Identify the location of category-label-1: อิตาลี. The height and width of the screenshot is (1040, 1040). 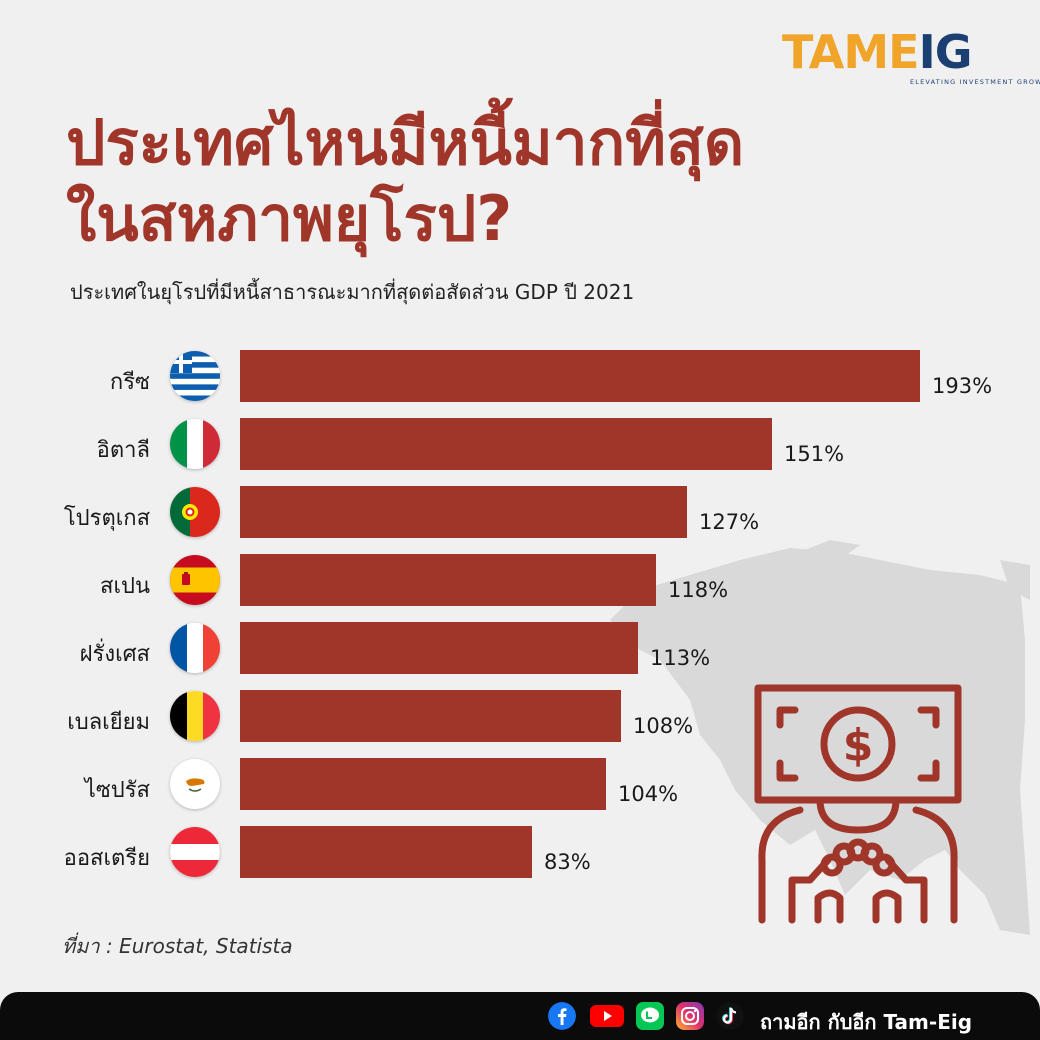
(123, 450).